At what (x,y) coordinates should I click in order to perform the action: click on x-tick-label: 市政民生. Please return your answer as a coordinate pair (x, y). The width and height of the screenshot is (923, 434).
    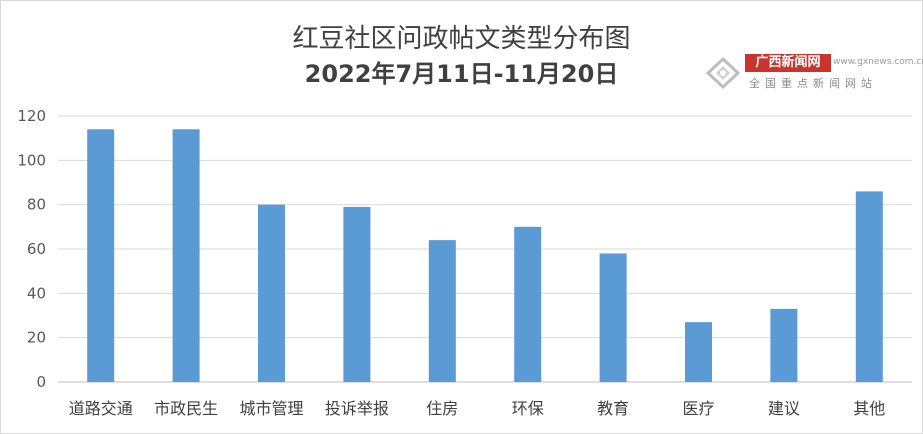
    Looking at the image, I should click on (186, 408).